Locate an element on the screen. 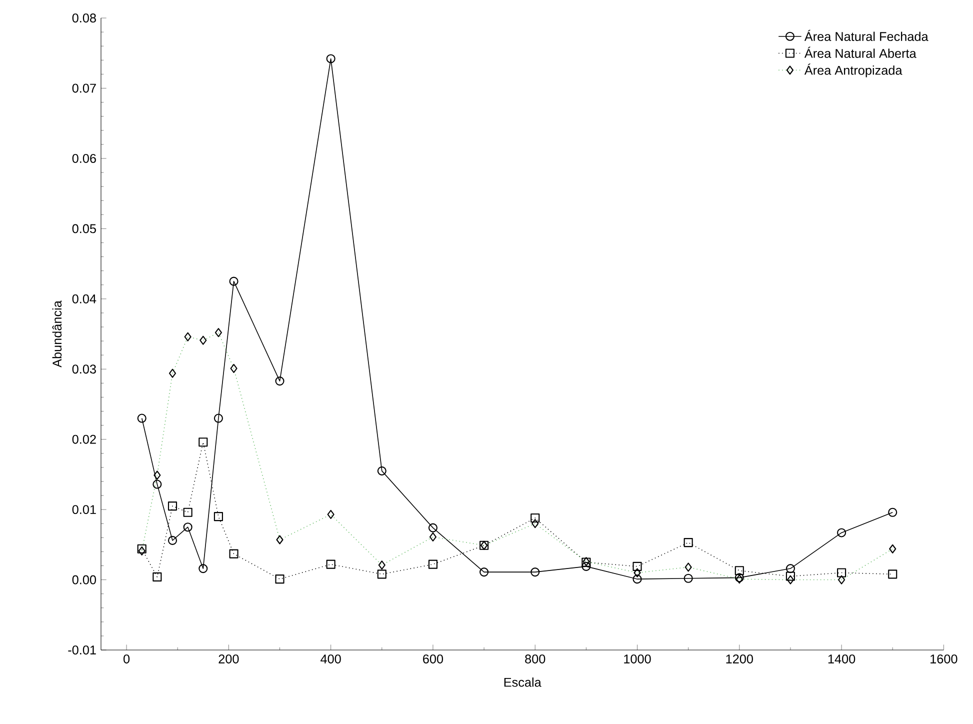 This screenshot has height=724, width=973. y-tick-label: 0.05 is located at coordinates (84, 229).